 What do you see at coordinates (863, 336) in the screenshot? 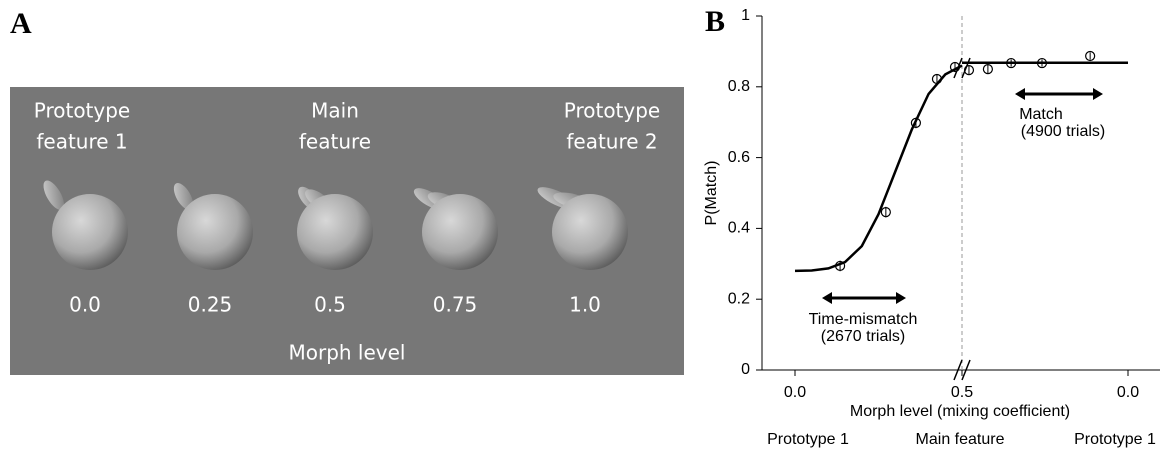
I see `annotation: (2670 trials)` at bounding box center [863, 336].